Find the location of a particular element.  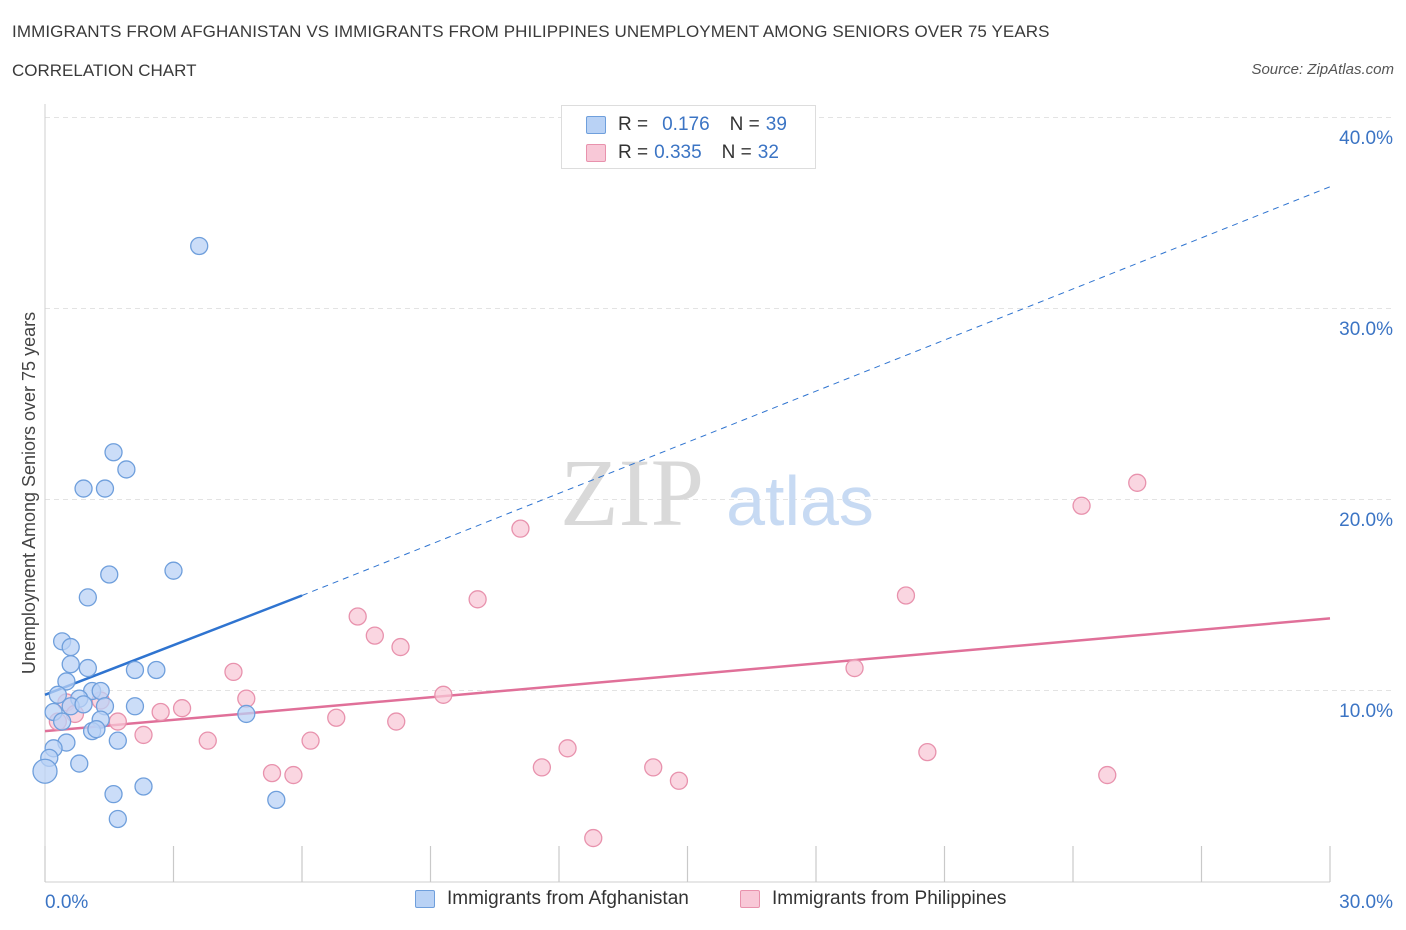

watermark-atlas: atlas is located at coordinates (800, 501).